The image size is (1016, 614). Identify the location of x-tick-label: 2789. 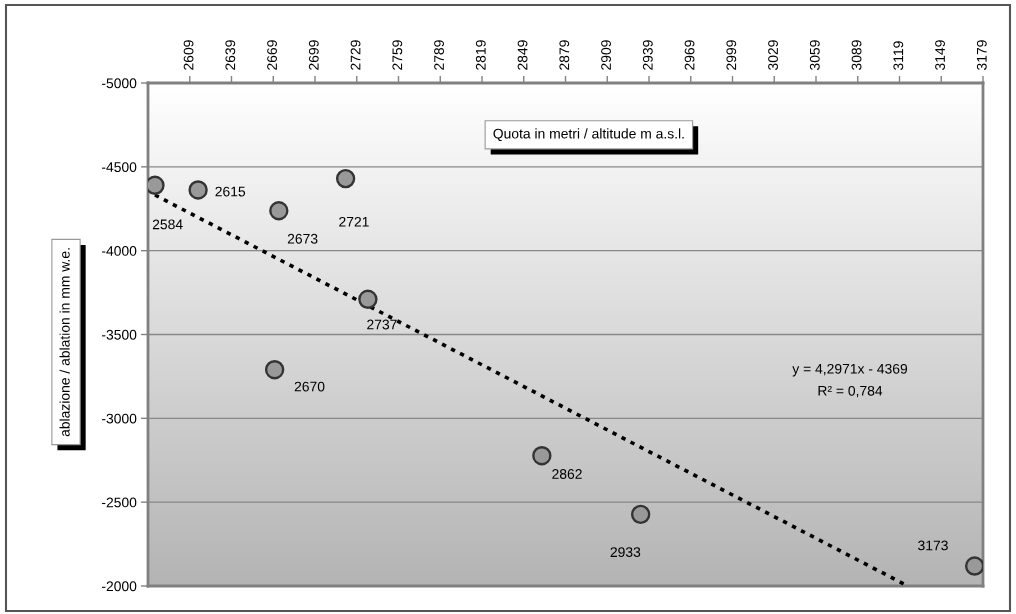
(439, 55).